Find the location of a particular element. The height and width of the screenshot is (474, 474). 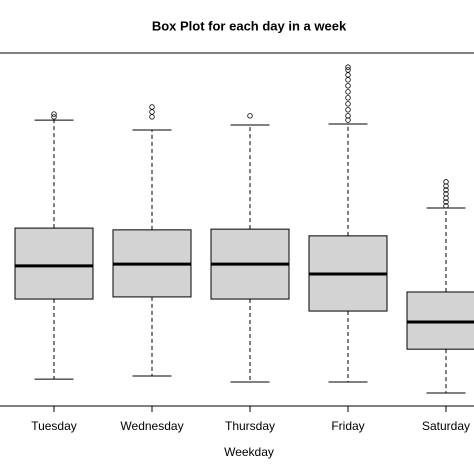

x-tick-label: Friday is located at coordinates (347, 426).